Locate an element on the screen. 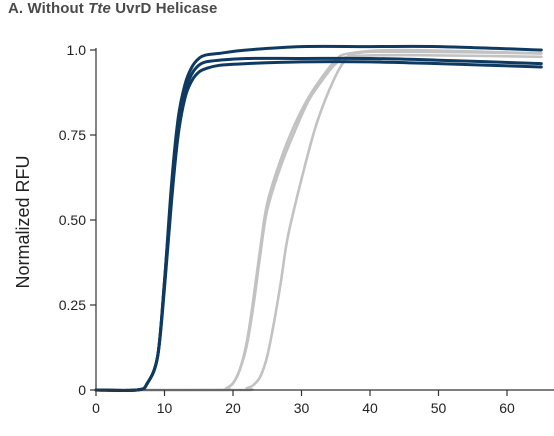 This screenshot has width=554, height=436. x-tick-label: 50 is located at coordinates (439, 408).